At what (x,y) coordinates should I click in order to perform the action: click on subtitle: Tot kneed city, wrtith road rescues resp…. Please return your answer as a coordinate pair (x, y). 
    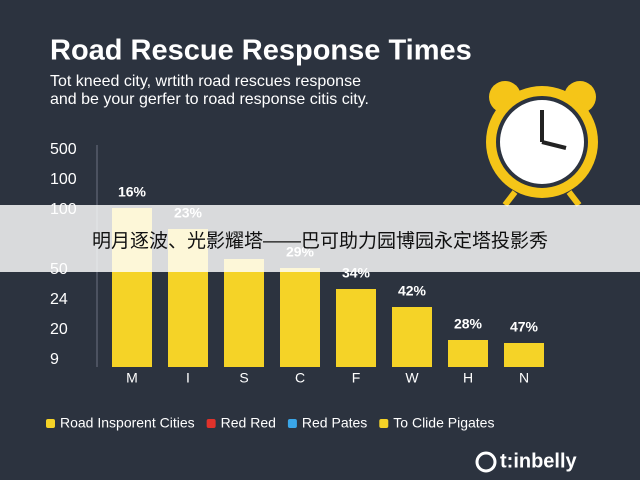
    Looking at the image, I should click on (205, 81).